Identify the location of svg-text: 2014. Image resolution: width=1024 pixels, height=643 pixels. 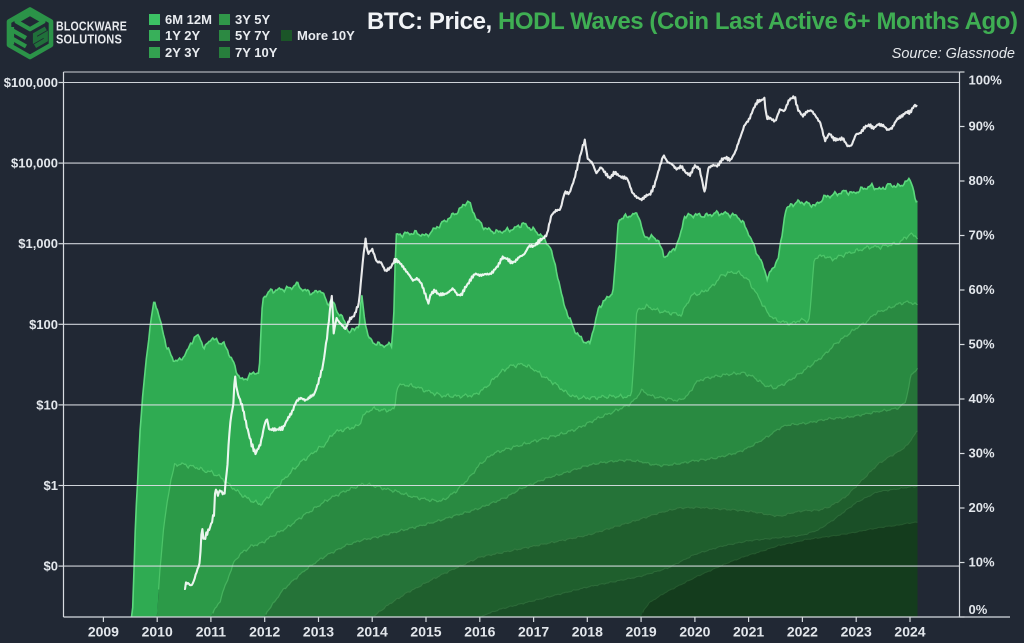
(372, 632).